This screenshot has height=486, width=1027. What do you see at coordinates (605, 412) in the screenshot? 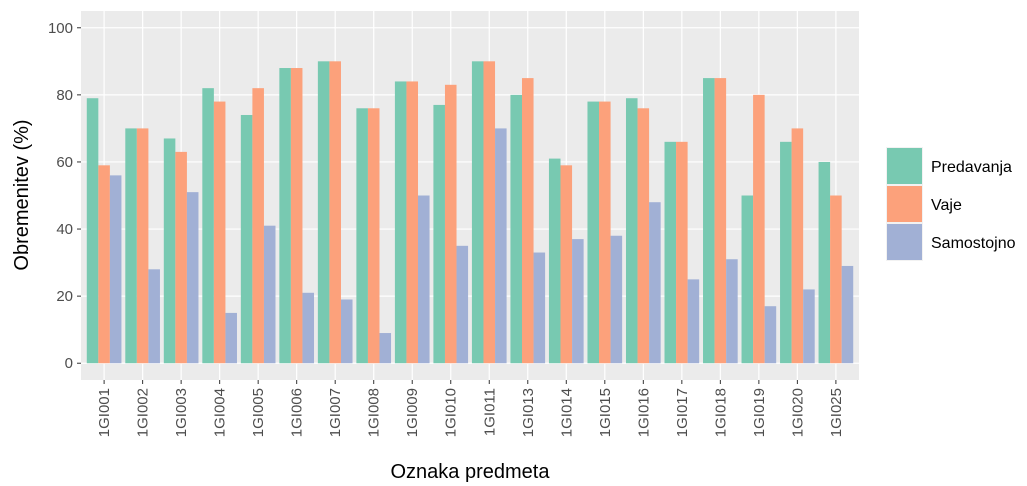
I see `x-tick-label: 1GI015` at bounding box center [605, 412].